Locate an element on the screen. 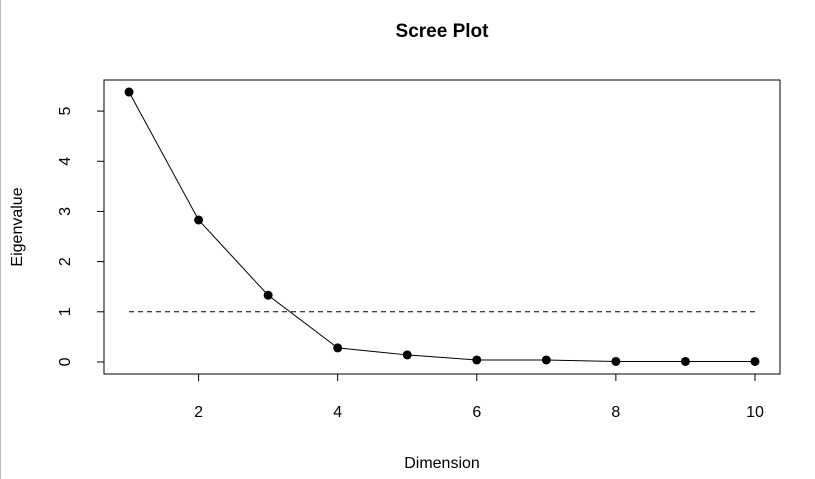 This screenshot has width=815, height=479. x-tick-label: 10 is located at coordinates (755, 412).